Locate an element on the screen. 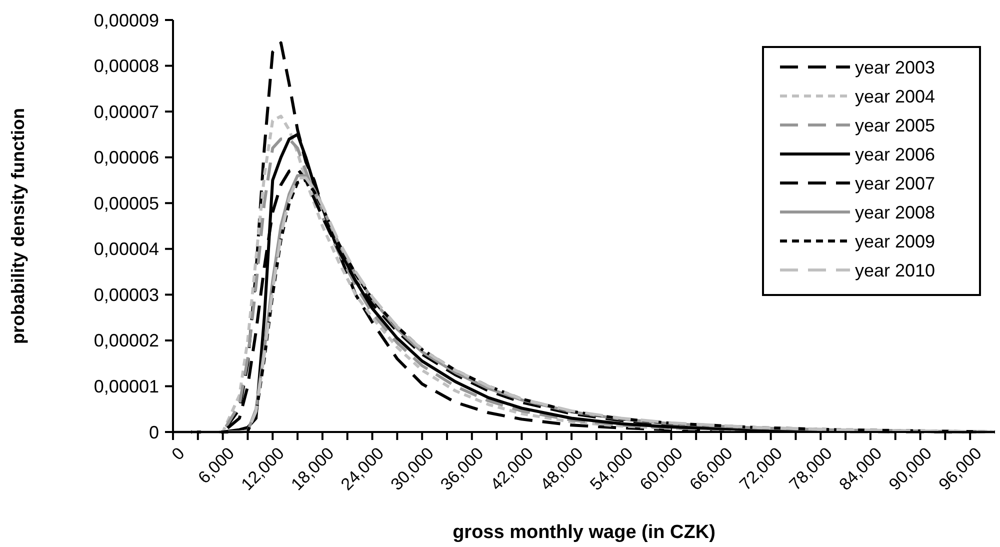  legend-label: year 2006 is located at coordinates (895, 154).